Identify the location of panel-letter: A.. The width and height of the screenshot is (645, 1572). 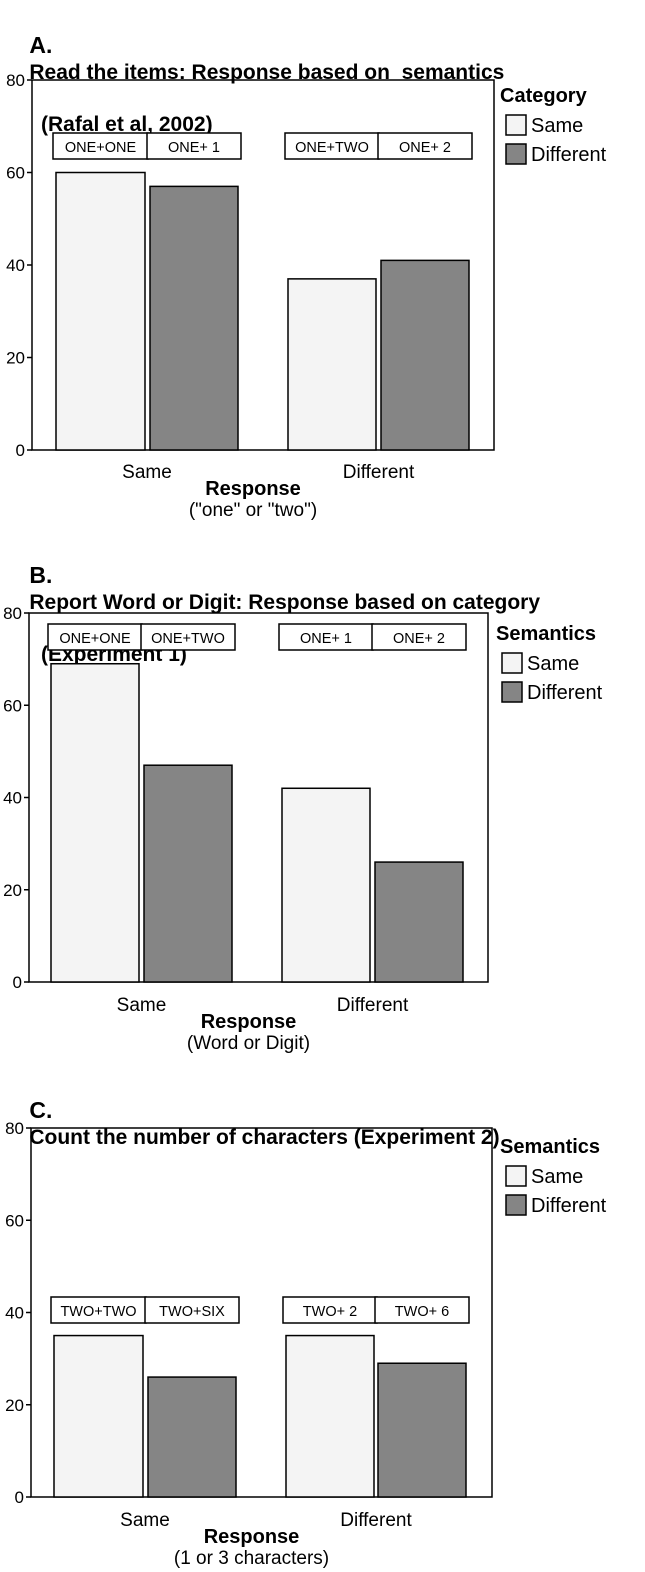
(41, 45).